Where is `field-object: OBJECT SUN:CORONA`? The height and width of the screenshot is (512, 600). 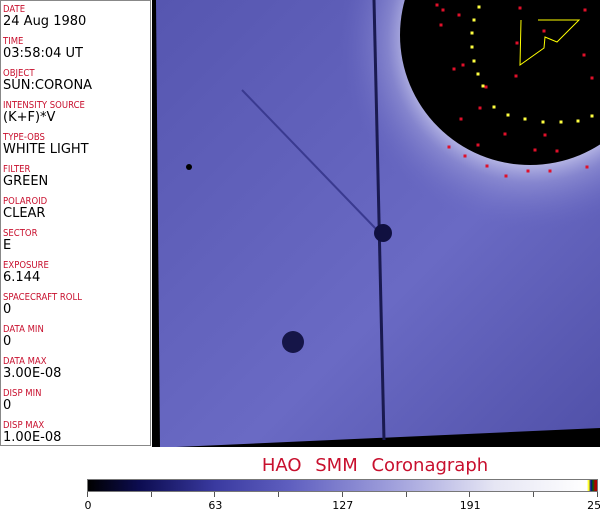 field-object: OBJECT SUN:CORONA is located at coordinates (47, 80).